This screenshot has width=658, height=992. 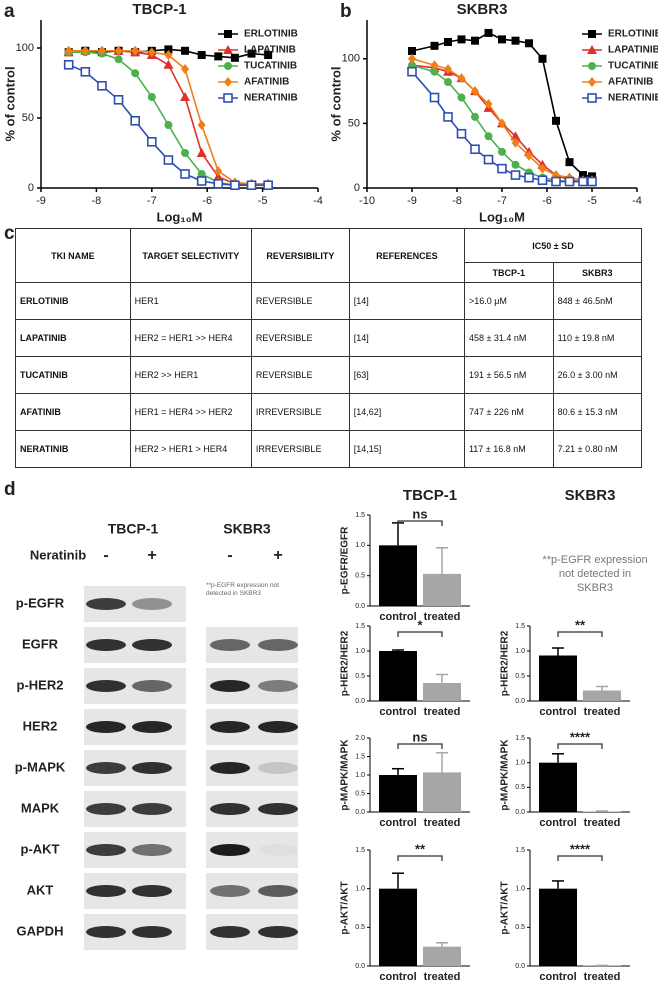 What do you see at coordinates (360, 738) in the screenshot?
I see `y-tick-label: 2.0` at bounding box center [360, 738].